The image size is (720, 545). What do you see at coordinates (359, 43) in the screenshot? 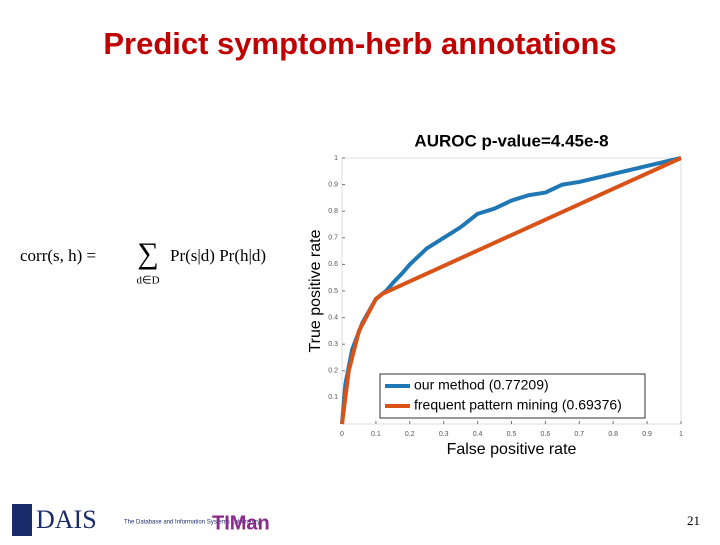
I see `slide-title: Predict symptom-herb annotations` at bounding box center [359, 43].